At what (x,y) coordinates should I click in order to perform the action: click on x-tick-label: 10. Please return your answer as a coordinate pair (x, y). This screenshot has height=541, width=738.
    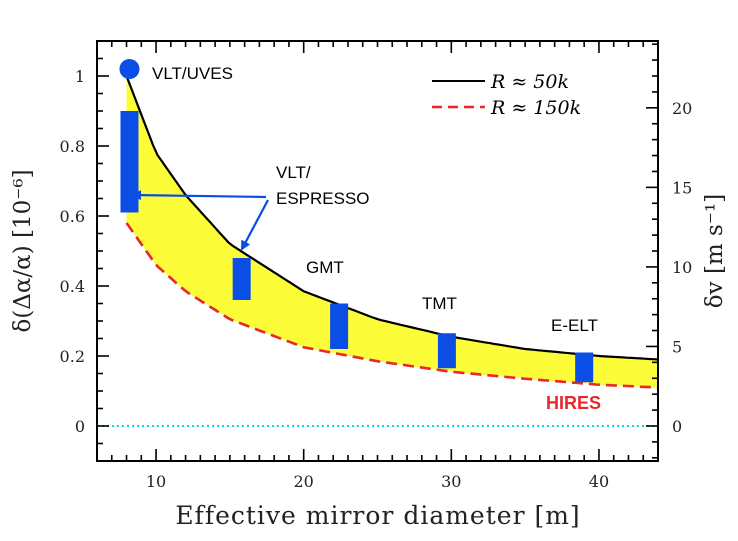
    Looking at the image, I should click on (156, 481).